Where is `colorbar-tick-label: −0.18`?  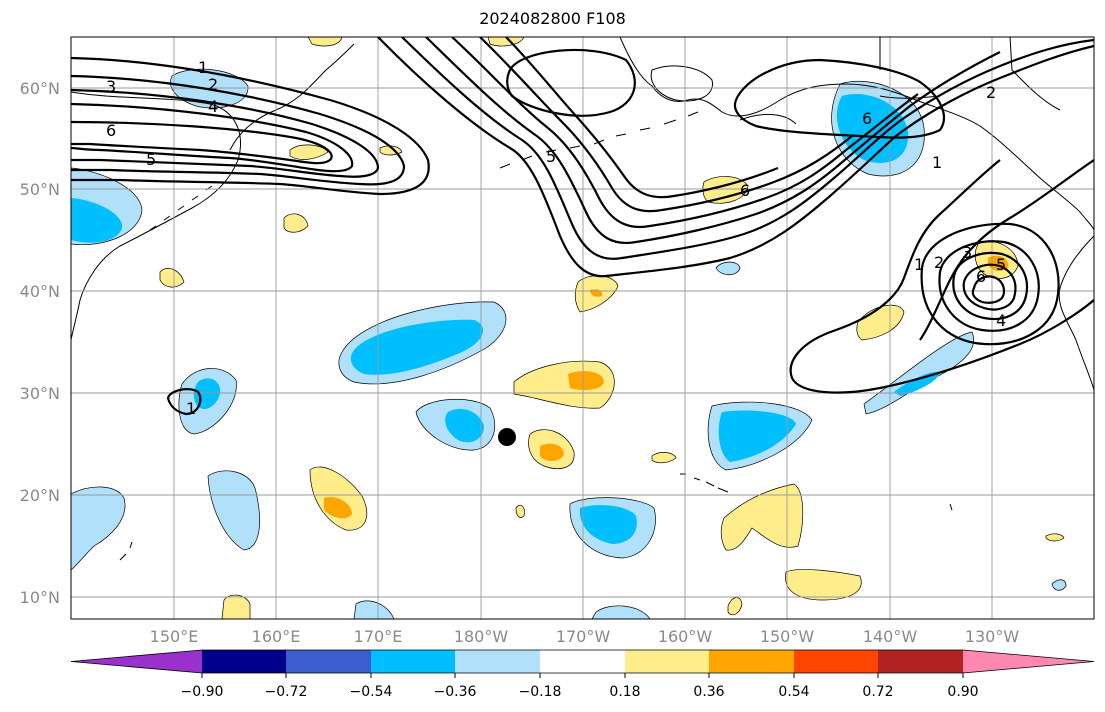
colorbar-tick-label: −0.18 is located at coordinates (540, 692).